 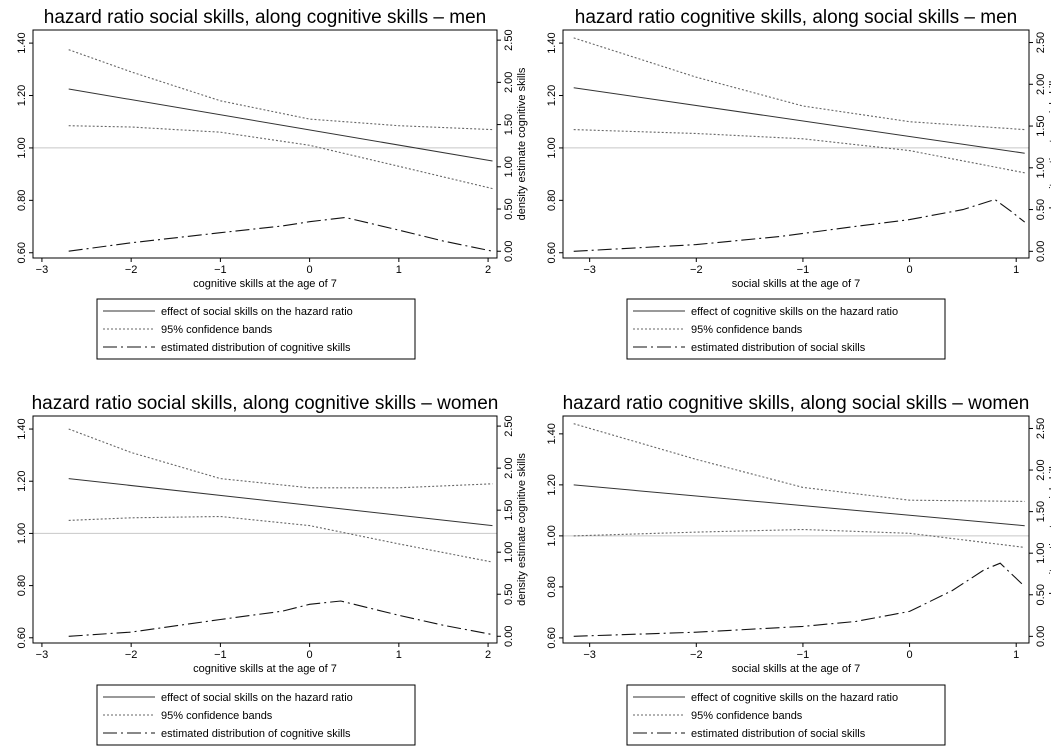 I want to click on x-axis-label: social skills at the age of 7, so click(x=796, y=284).